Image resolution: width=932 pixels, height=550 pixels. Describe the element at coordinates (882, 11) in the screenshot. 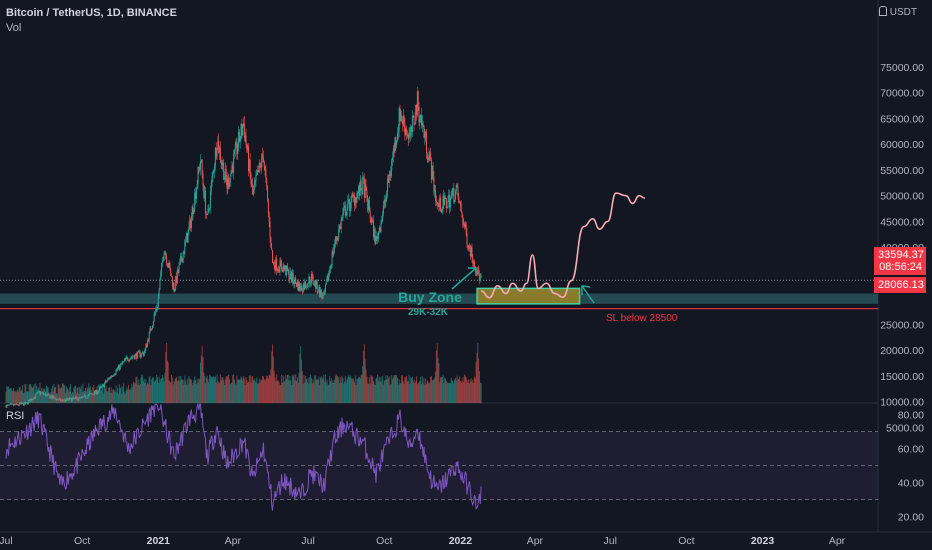

I see `alert-bell-icon` at that location.